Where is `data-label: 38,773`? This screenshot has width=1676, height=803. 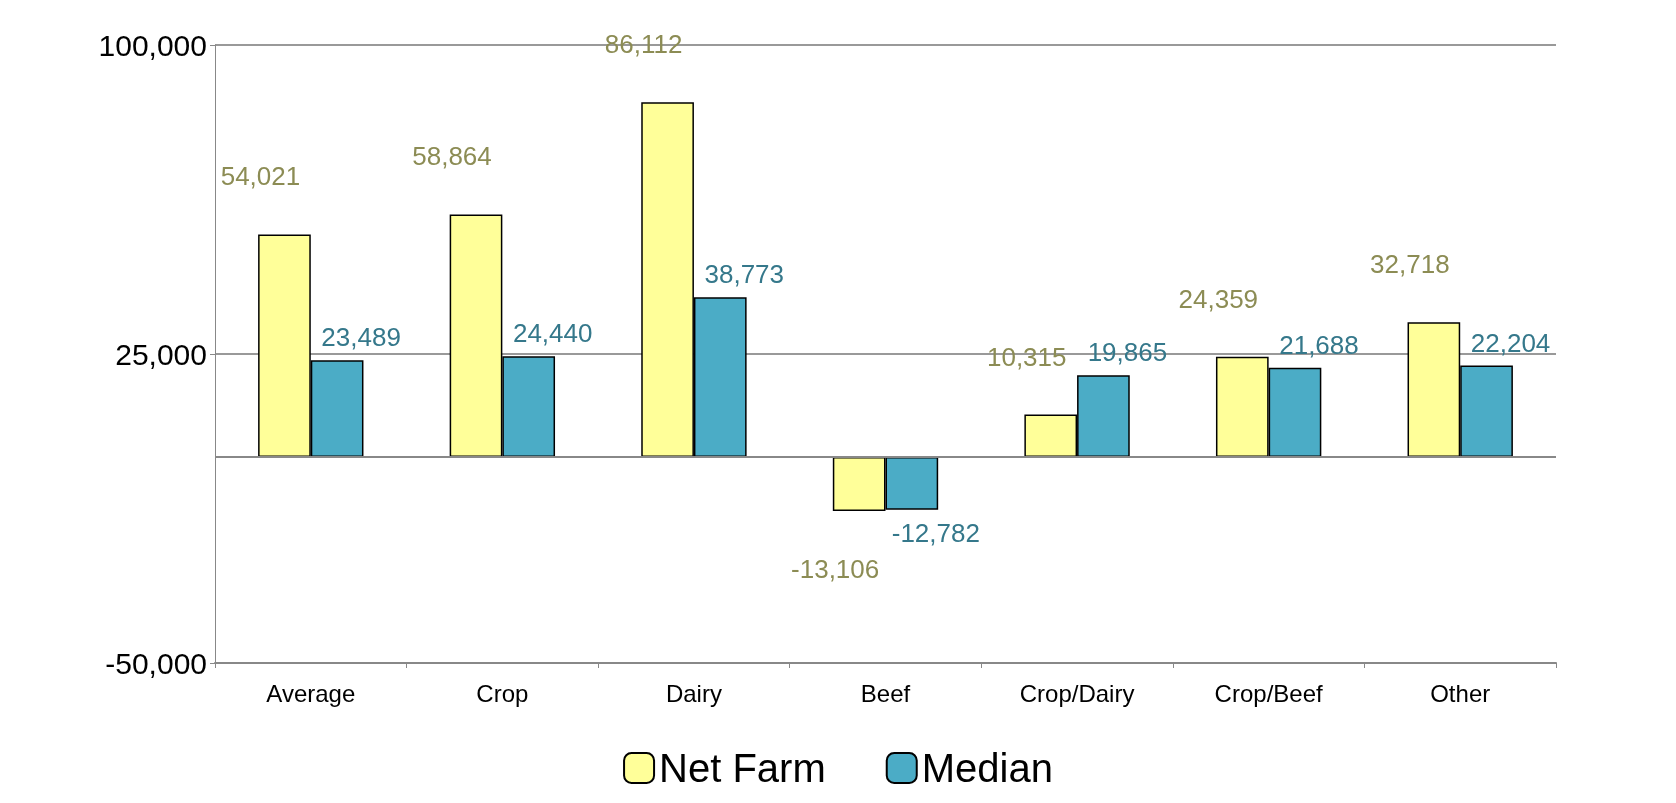 data-label: 38,773 is located at coordinates (744, 274).